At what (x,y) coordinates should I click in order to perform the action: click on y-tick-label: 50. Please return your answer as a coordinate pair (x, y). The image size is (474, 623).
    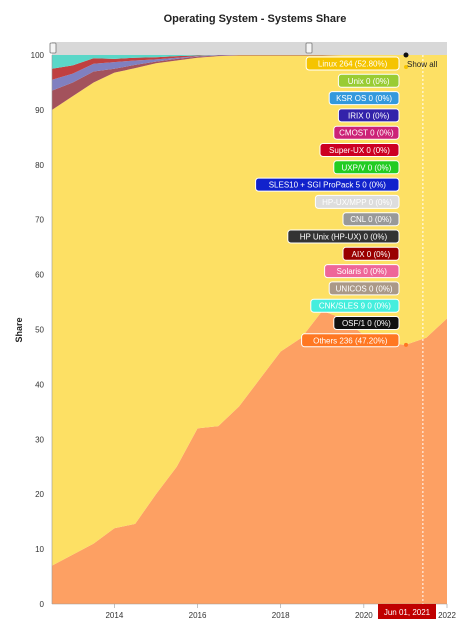
    Looking at the image, I should click on (39, 330).